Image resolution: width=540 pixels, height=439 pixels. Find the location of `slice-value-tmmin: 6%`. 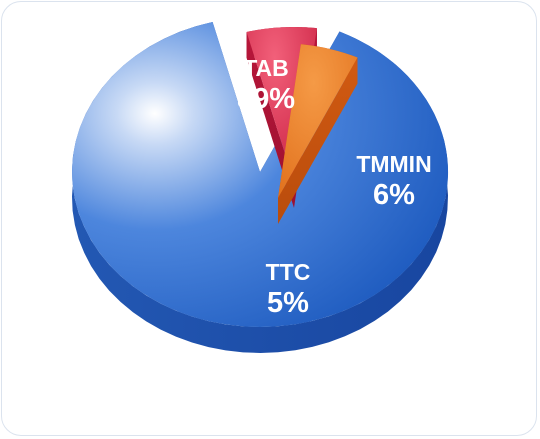

slice-value-tmmin: 6% is located at coordinates (394, 195).